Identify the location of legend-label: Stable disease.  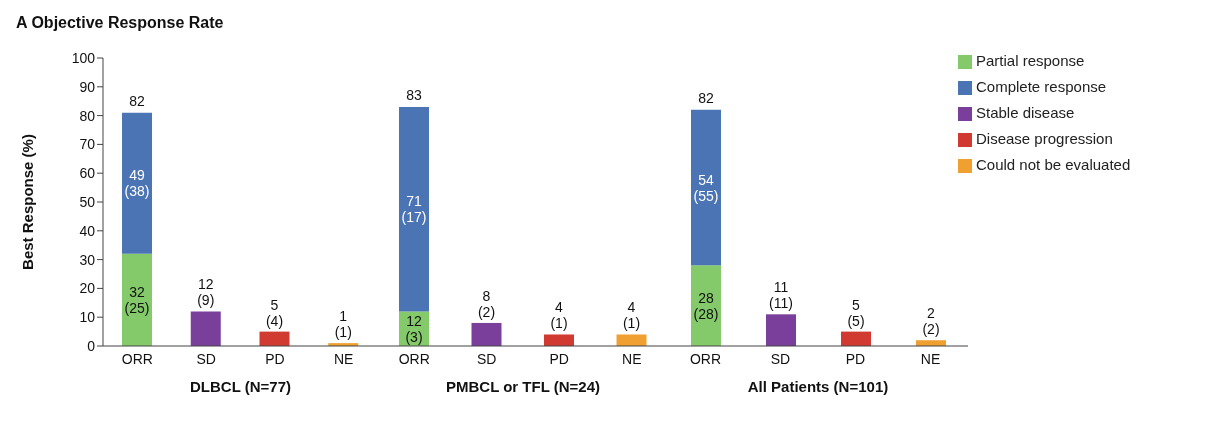
(1025, 112).